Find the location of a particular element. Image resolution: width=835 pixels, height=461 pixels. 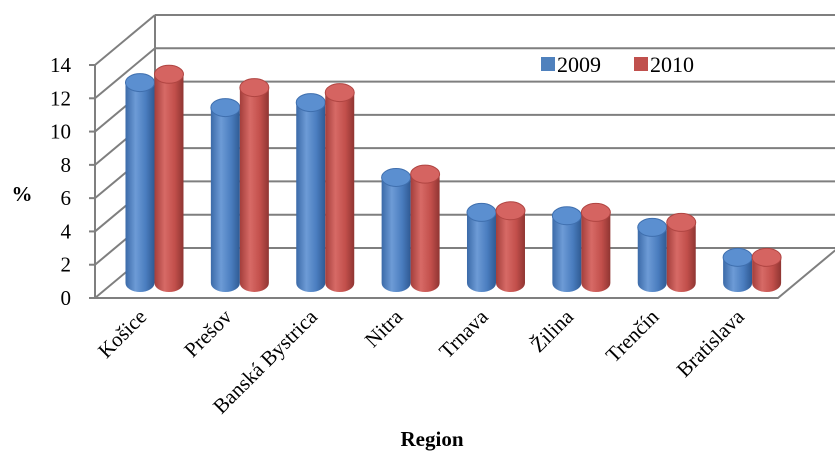

y-tick-label: 0 is located at coordinates (66, 298).